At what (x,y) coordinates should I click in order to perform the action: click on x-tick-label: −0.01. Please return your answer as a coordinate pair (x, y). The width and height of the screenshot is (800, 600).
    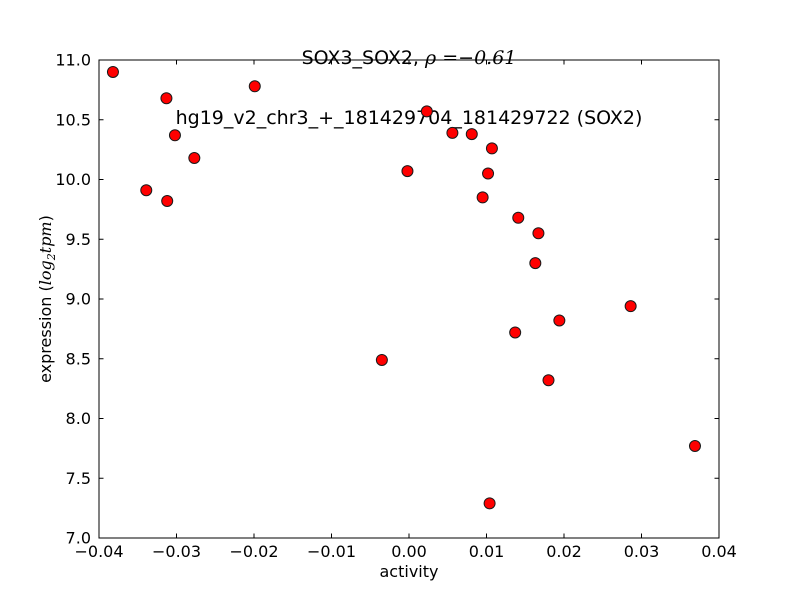
    Looking at the image, I should click on (331, 551).